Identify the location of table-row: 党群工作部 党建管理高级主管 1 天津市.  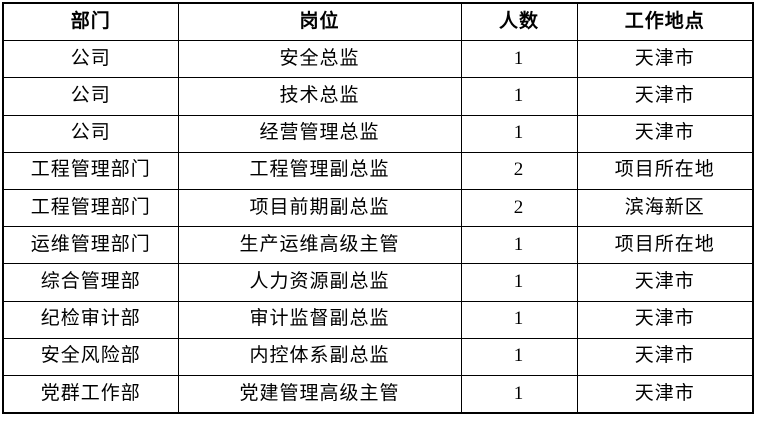
(378, 394).